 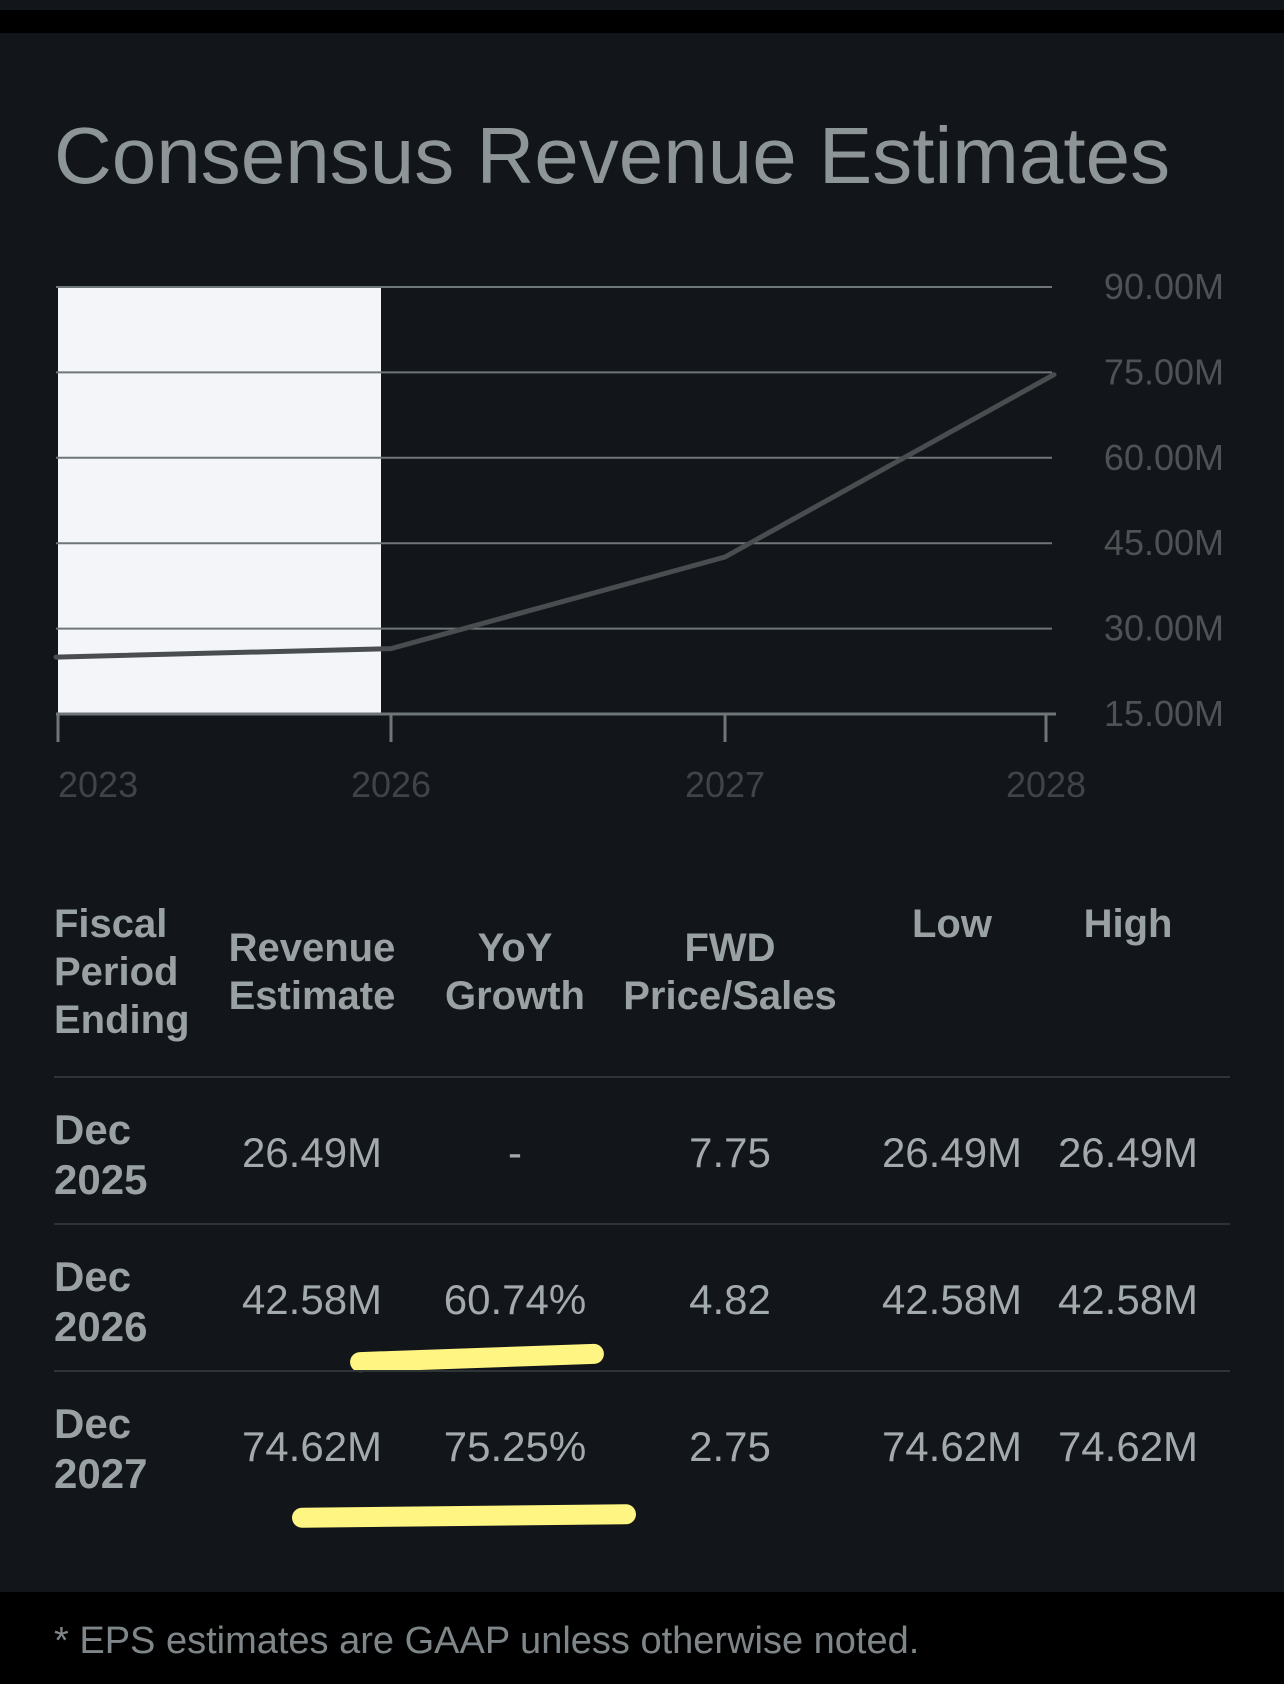 I want to click on top-strip, so click(x=642, y=5).